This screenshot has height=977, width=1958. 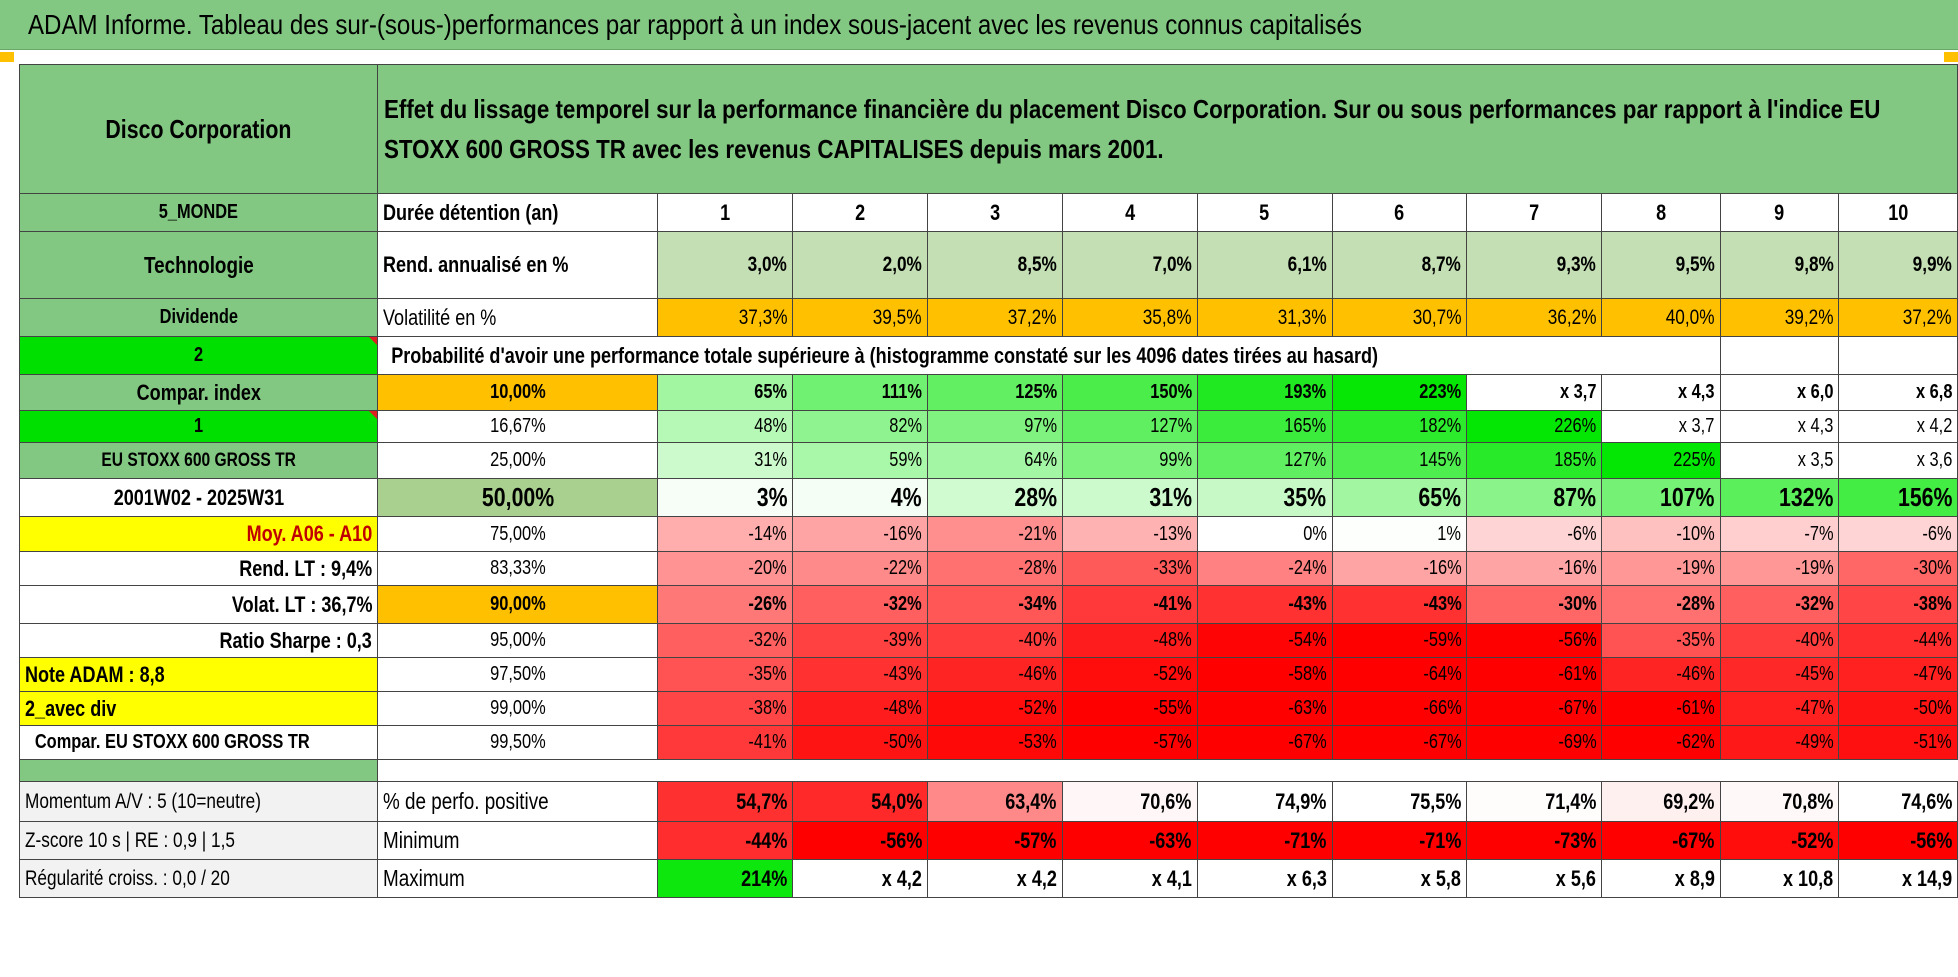 What do you see at coordinates (1779, 674) in the screenshot?
I see `value-cell: -45%` at bounding box center [1779, 674].